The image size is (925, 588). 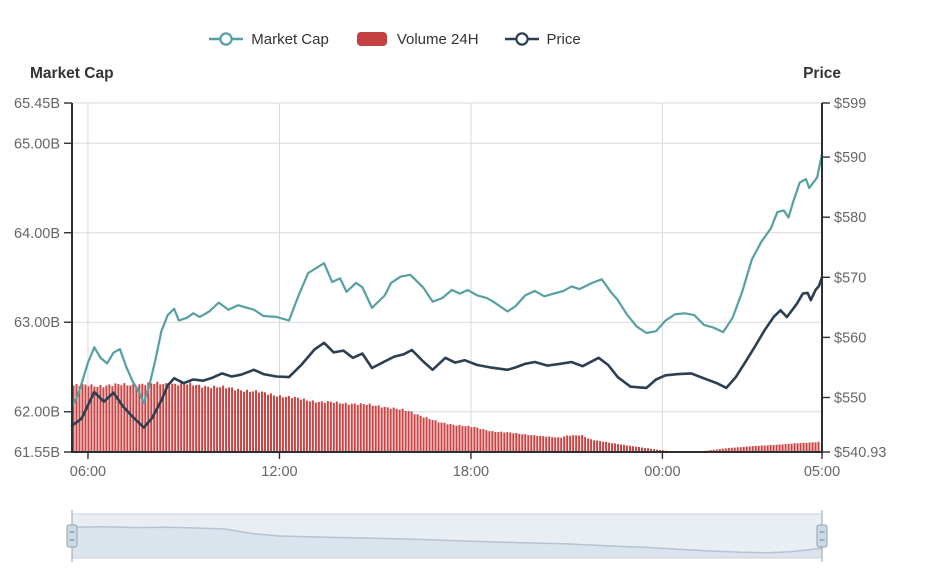 I want to click on x-axis-tick-label: 12:00, so click(x=279, y=472).